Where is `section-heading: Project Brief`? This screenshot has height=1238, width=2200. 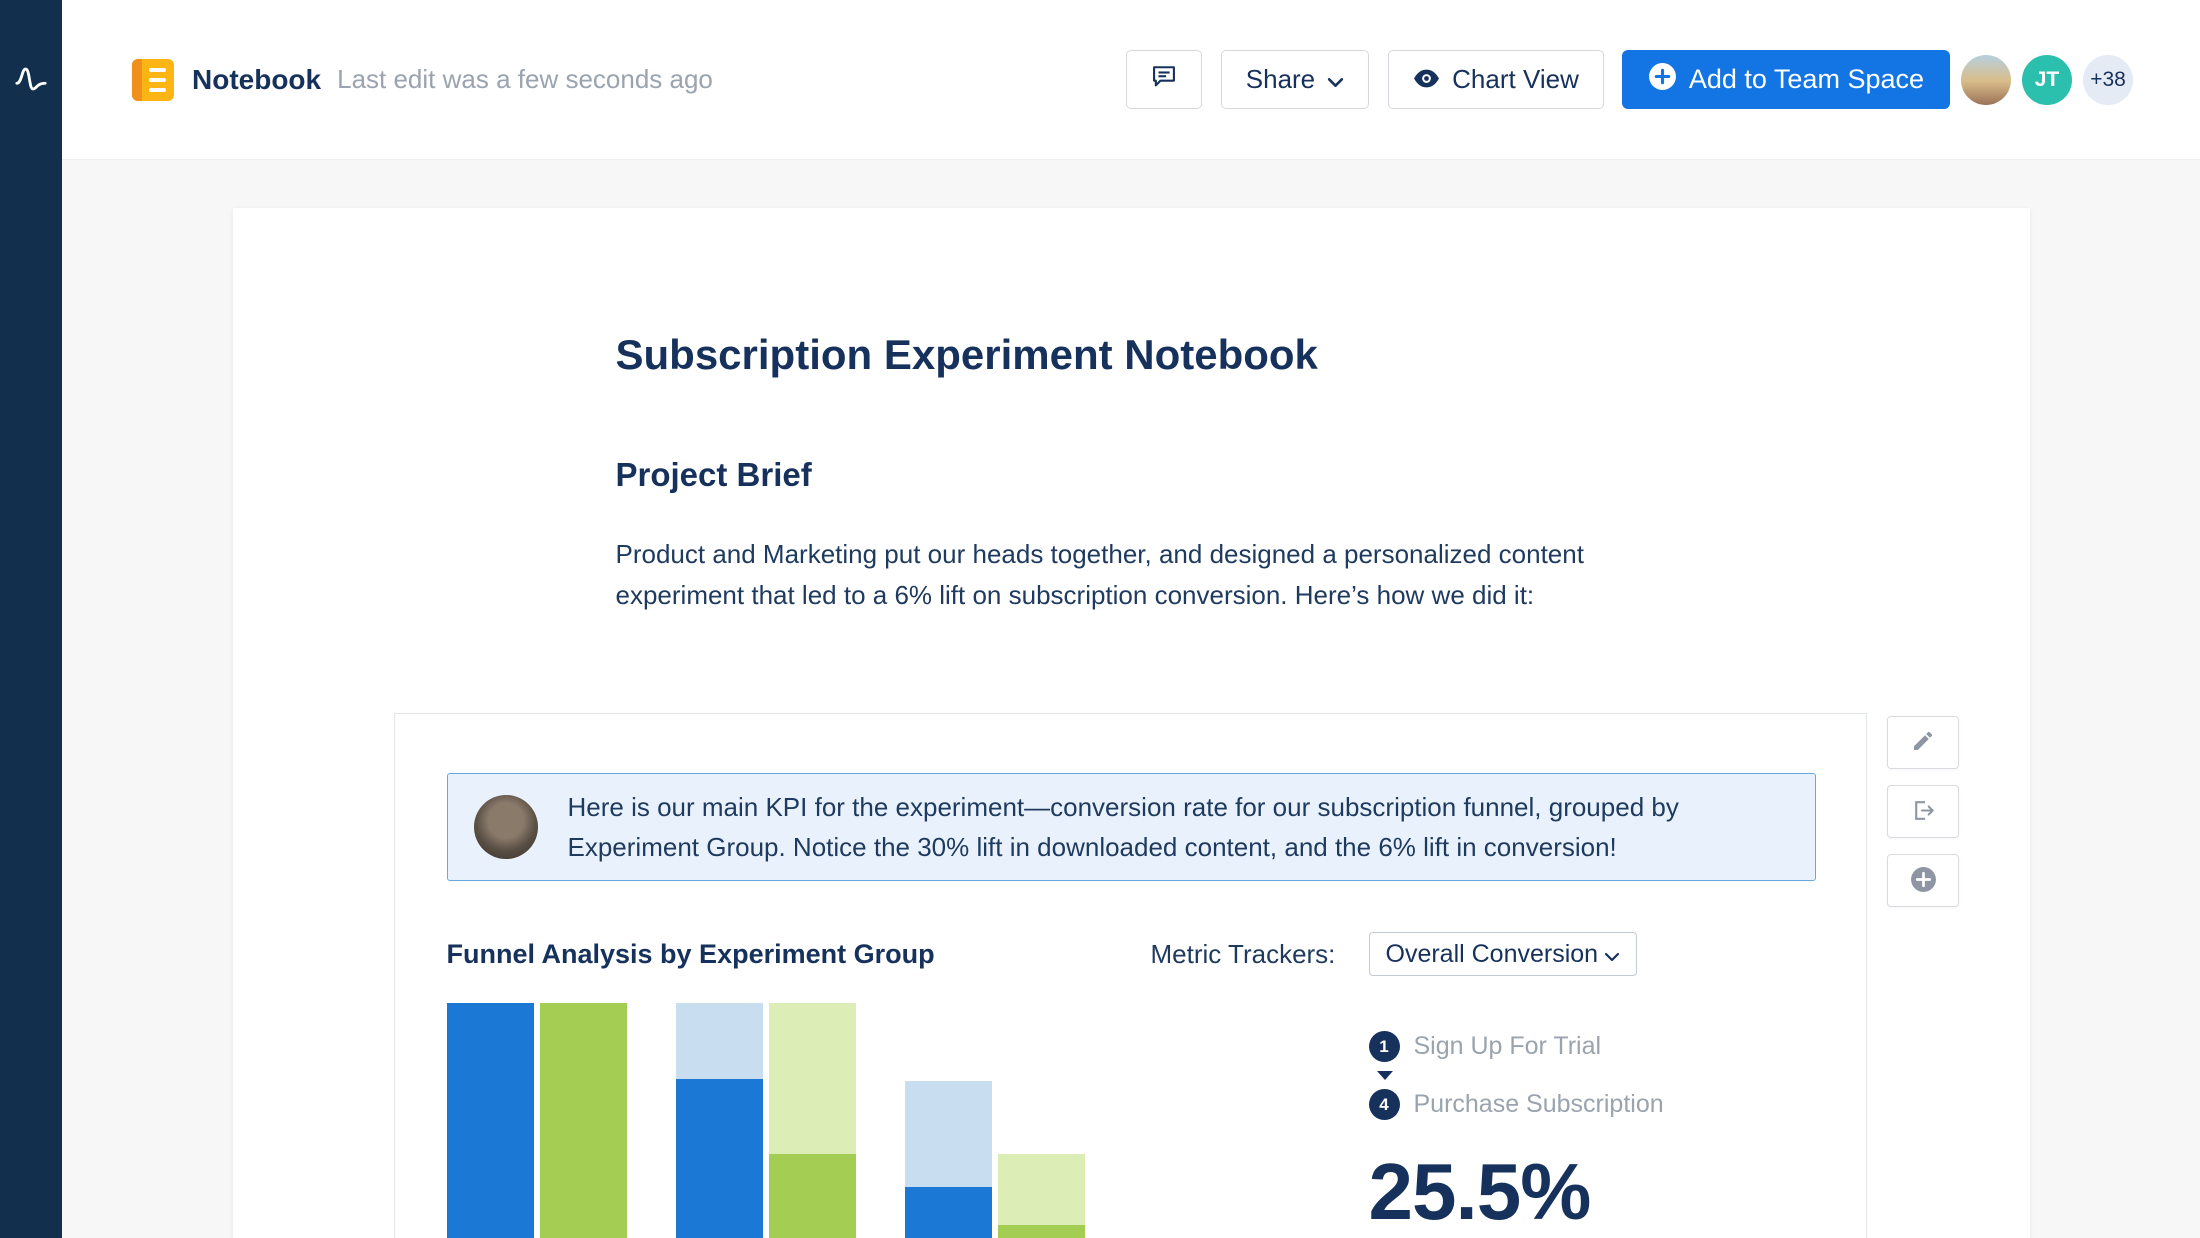
section-heading: Project Brief is located at coordinates (713, 474).